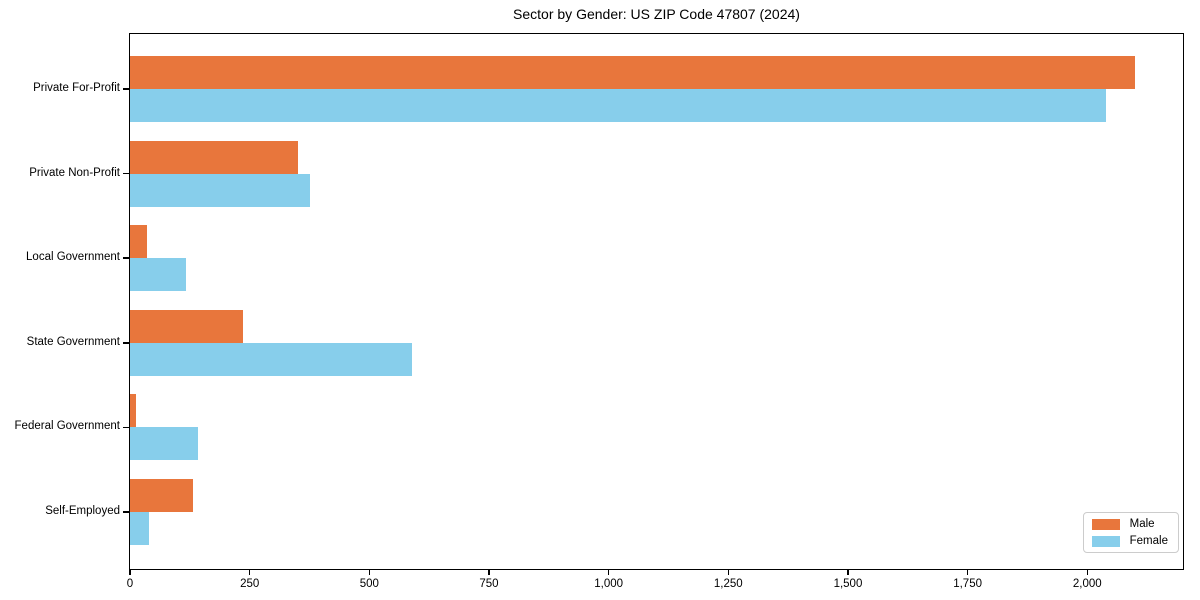 This screenshot has width=1200, height=600. What do you see at coordinates (250, 584) in the screenshot?
I see `x-tick-label: 250` at bounding box center [250, 584].